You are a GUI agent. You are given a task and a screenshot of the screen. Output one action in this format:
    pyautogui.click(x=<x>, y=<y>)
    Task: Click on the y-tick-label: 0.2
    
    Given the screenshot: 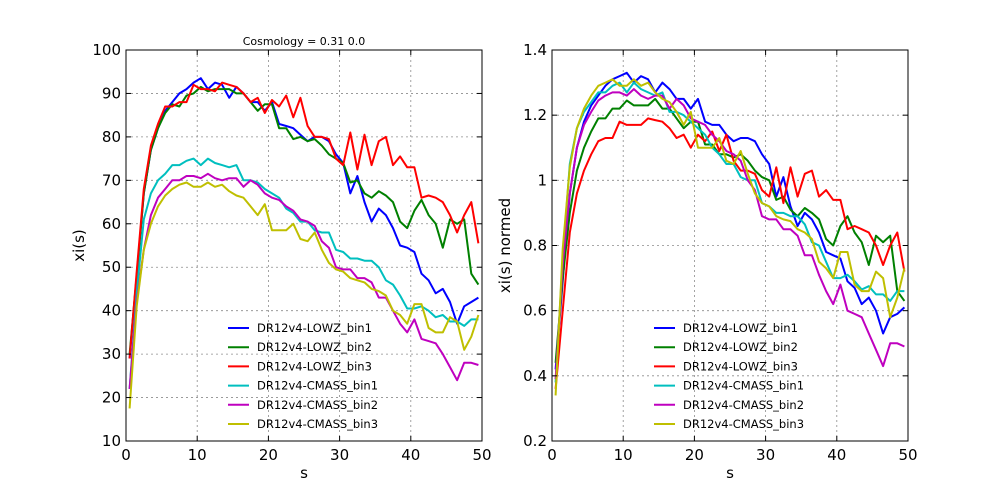 What is the action you would take?
    pyautogui.click(x=535, y=441)
    